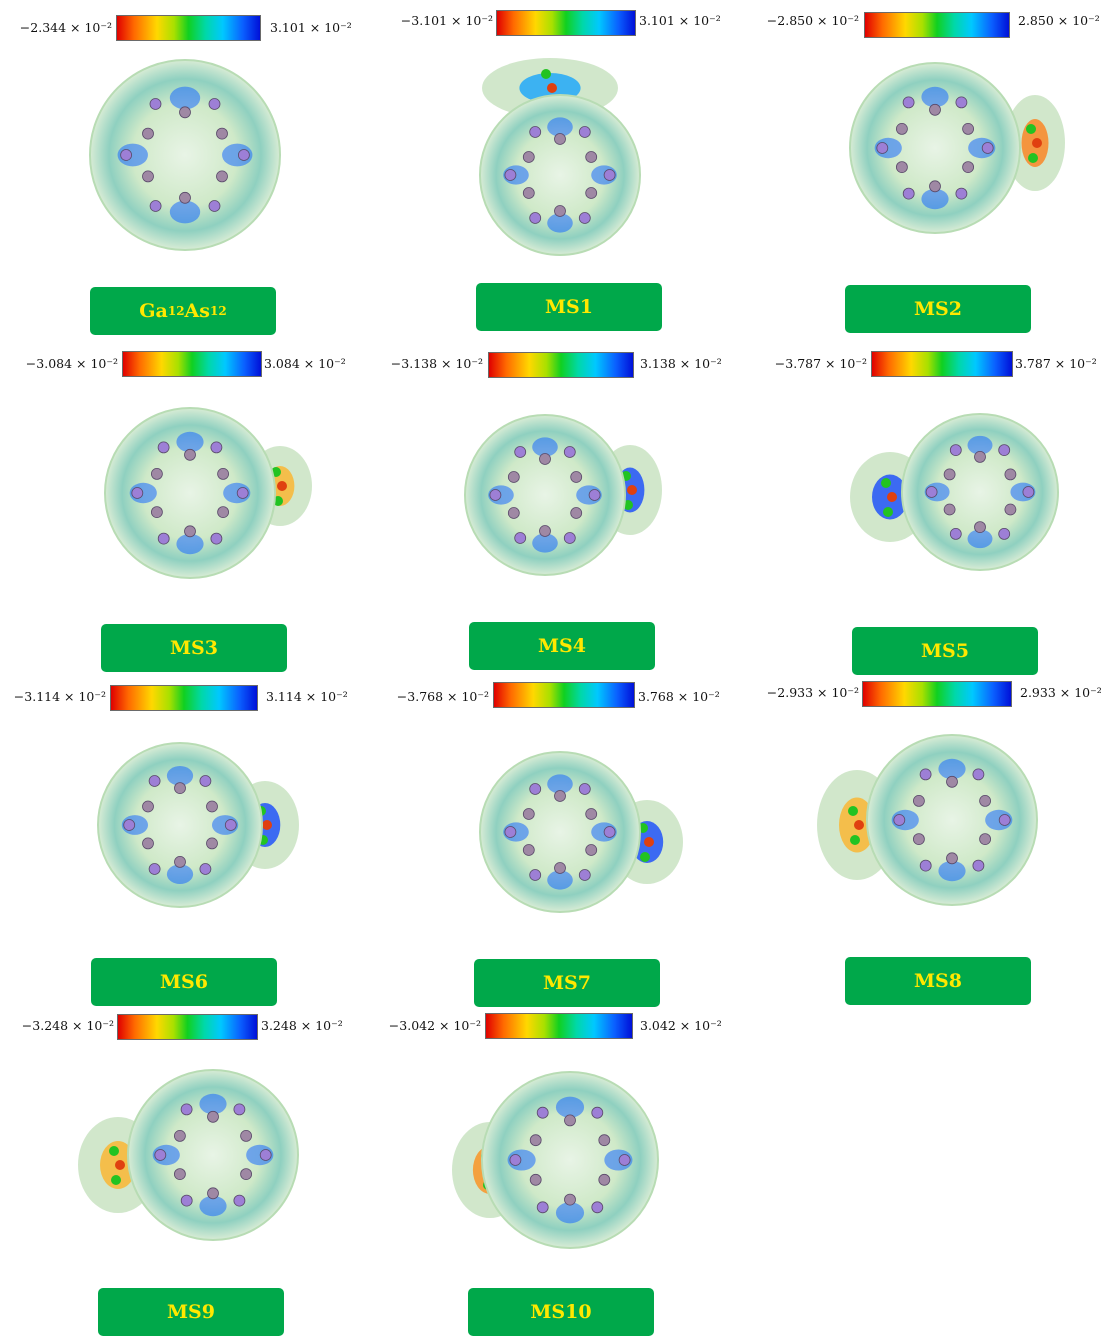 The width and height of the screenshot is (1107, 1336). I want to click on esp-map-ms8, so click(927, 820).